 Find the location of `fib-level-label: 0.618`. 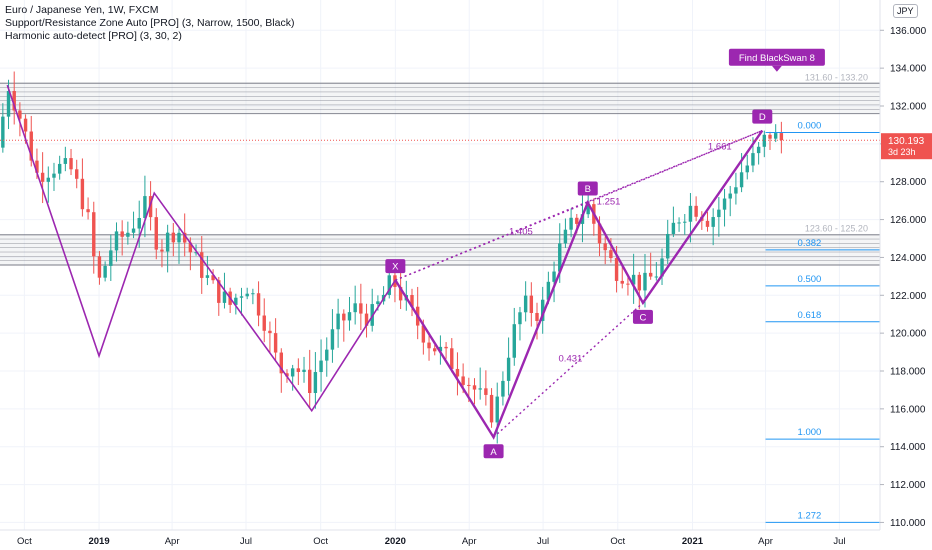

fib-level-label: 0.618 is located at coordinates (810, 315).